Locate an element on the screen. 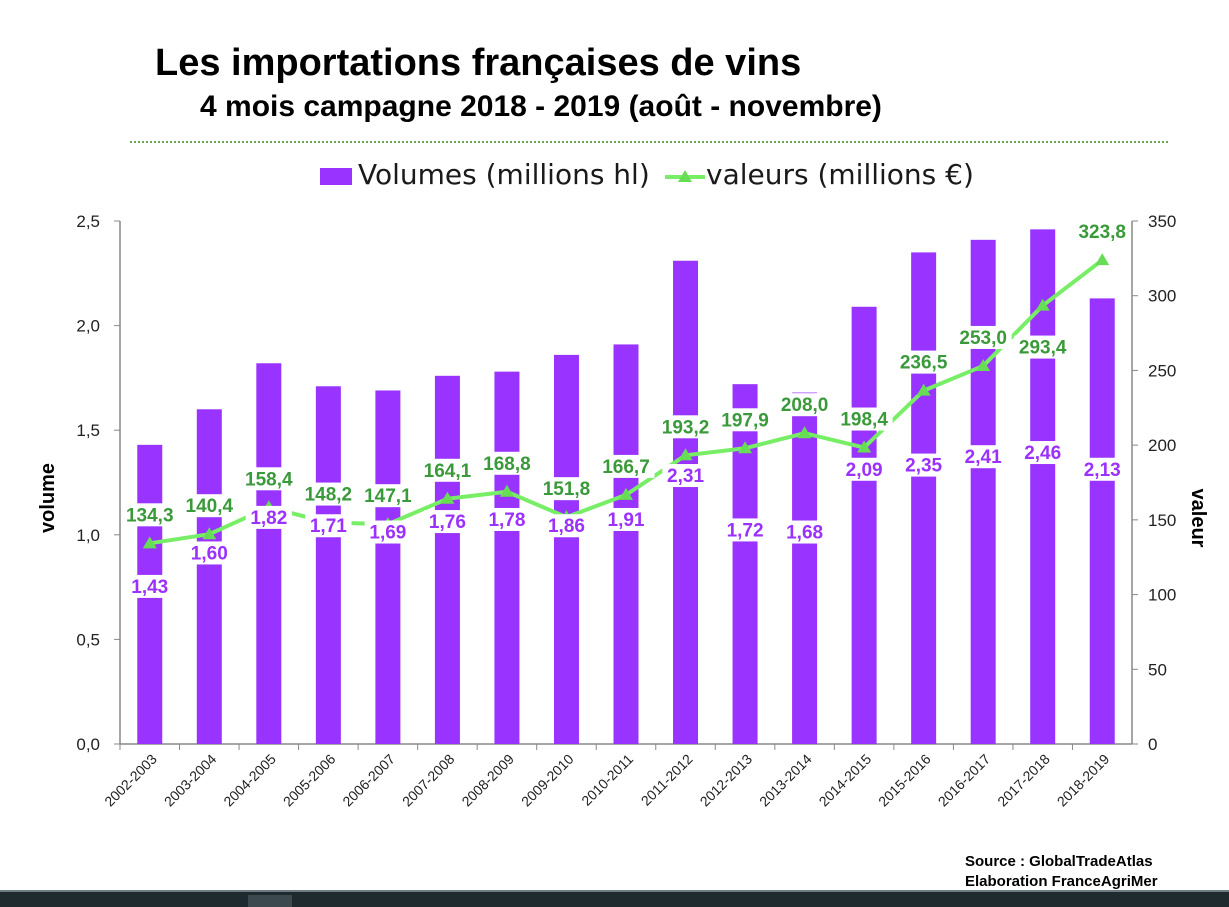 The image size is (1229, 907). y-axis-title: volume is located at coordinates (48, 498).